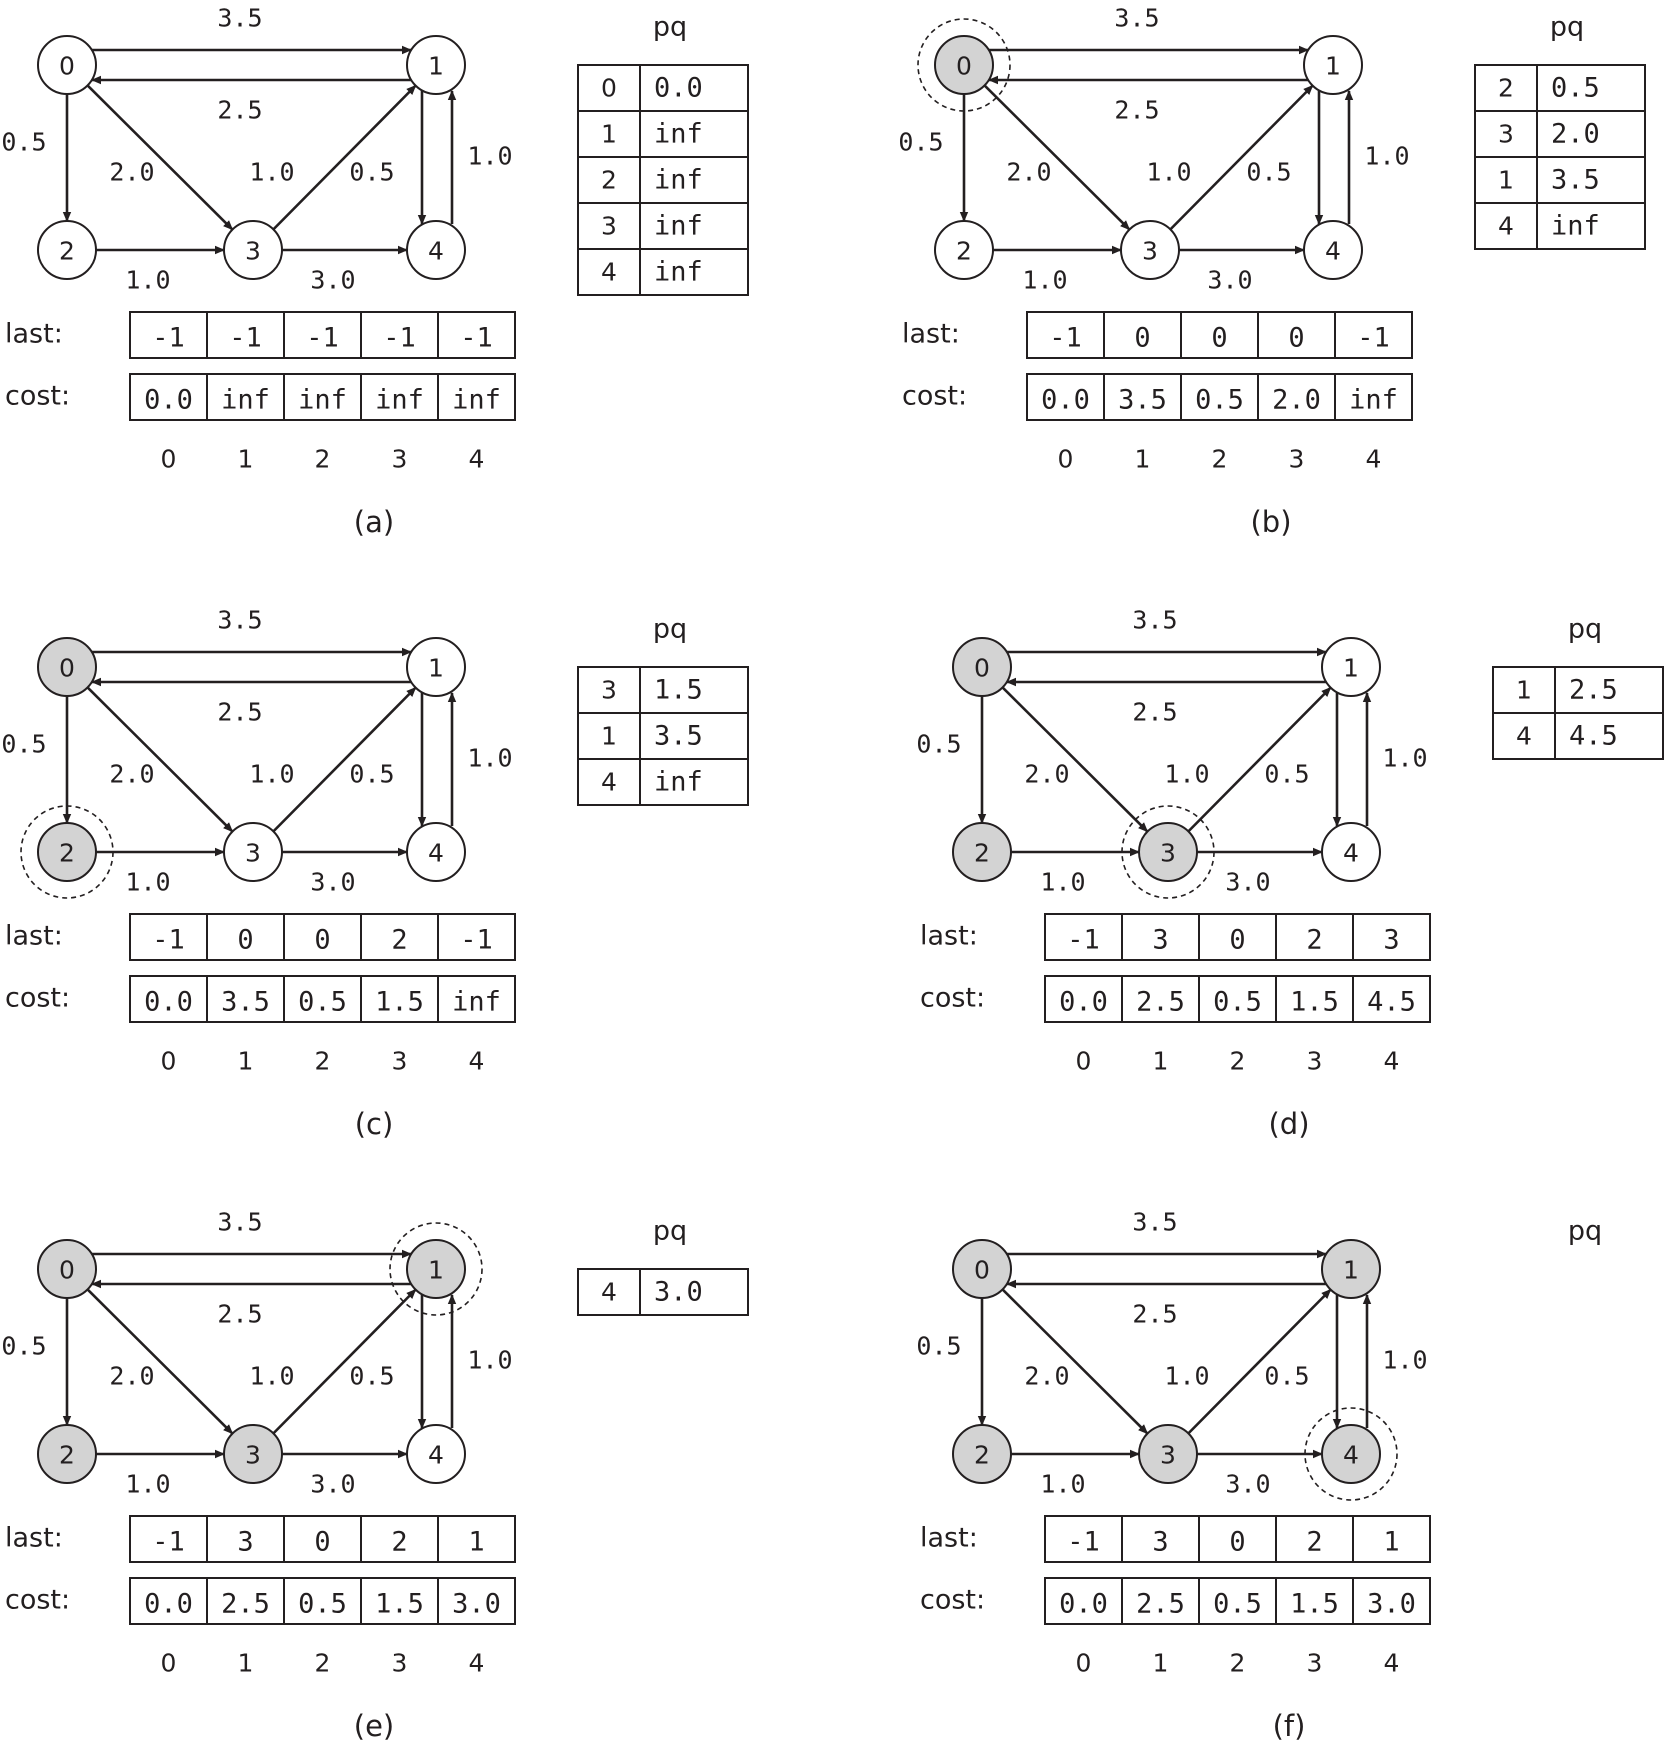  What do you see at coordinates (678, 736) in the screenshot?
I see `pq-priority: 3.5` at bounding box center [678, 736].